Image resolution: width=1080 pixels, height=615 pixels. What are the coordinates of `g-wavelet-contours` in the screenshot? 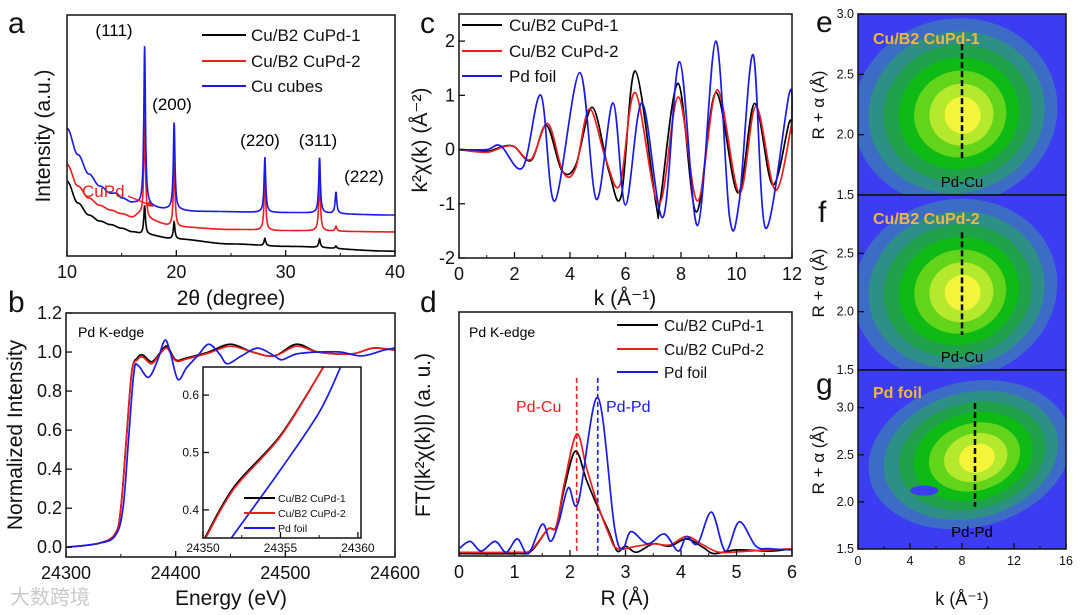 It's located at (967, 455).